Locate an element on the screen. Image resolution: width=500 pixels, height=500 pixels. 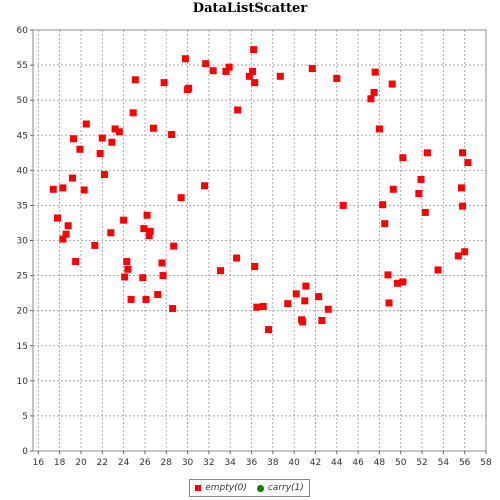
x-tick-label: 32 is located at coordinates (208, 463).